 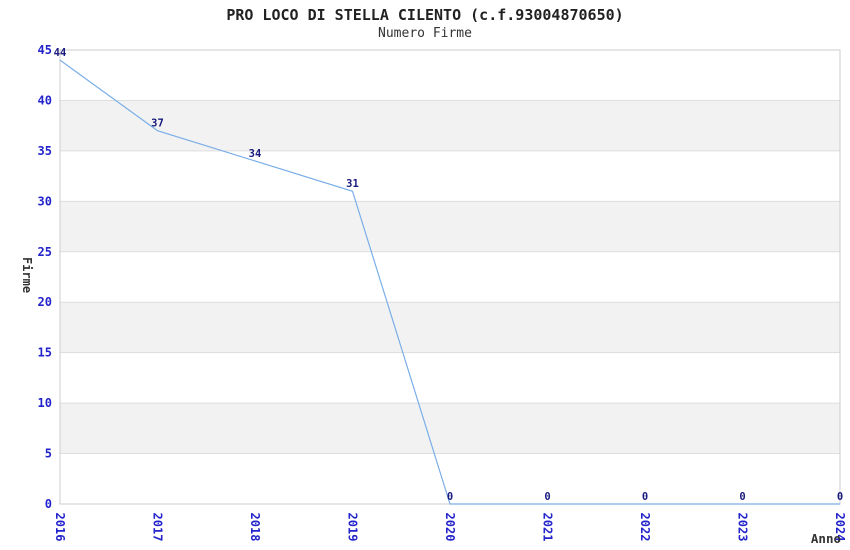 I want to click on y-tick-label: 35, so click(x=45, y=151).